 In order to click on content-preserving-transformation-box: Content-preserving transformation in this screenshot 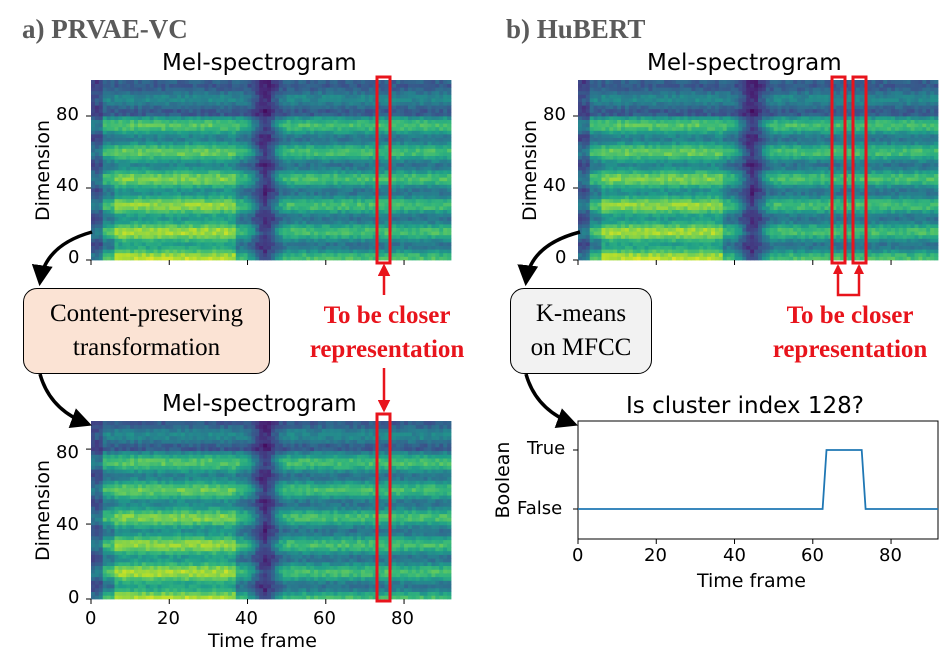, I will do `click(146, 331)`.